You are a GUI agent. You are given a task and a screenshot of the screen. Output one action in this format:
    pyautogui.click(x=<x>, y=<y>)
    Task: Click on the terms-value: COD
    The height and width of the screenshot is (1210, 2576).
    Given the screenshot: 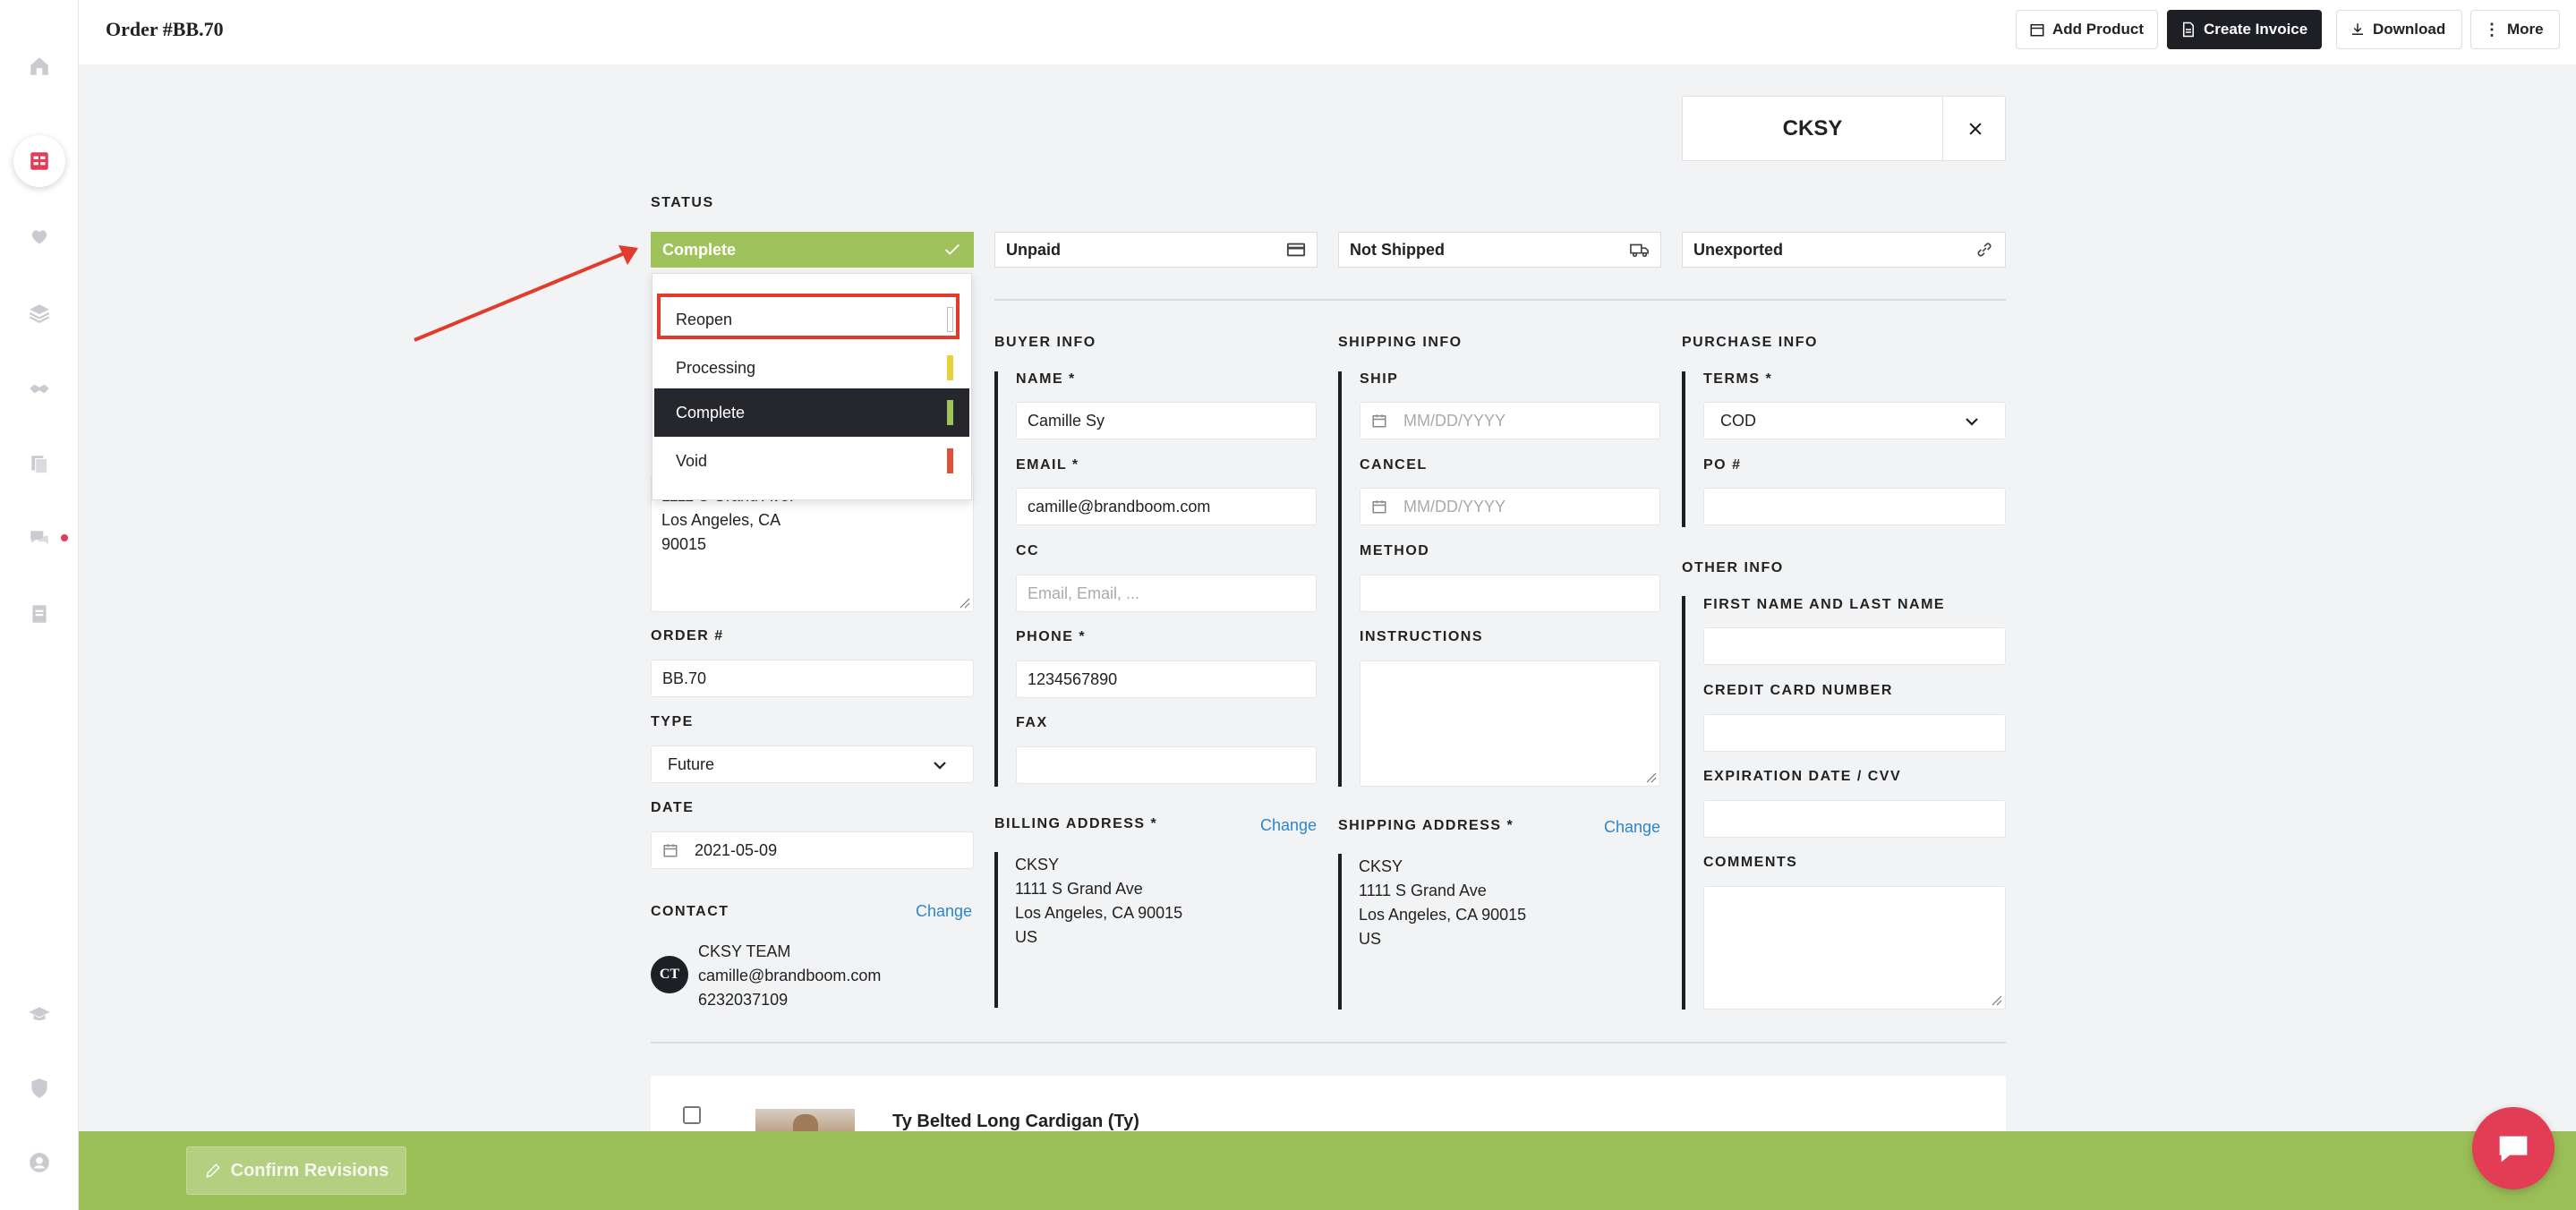 What is the action you would take?
    pyautogui.click(x=1738, y=420)
    